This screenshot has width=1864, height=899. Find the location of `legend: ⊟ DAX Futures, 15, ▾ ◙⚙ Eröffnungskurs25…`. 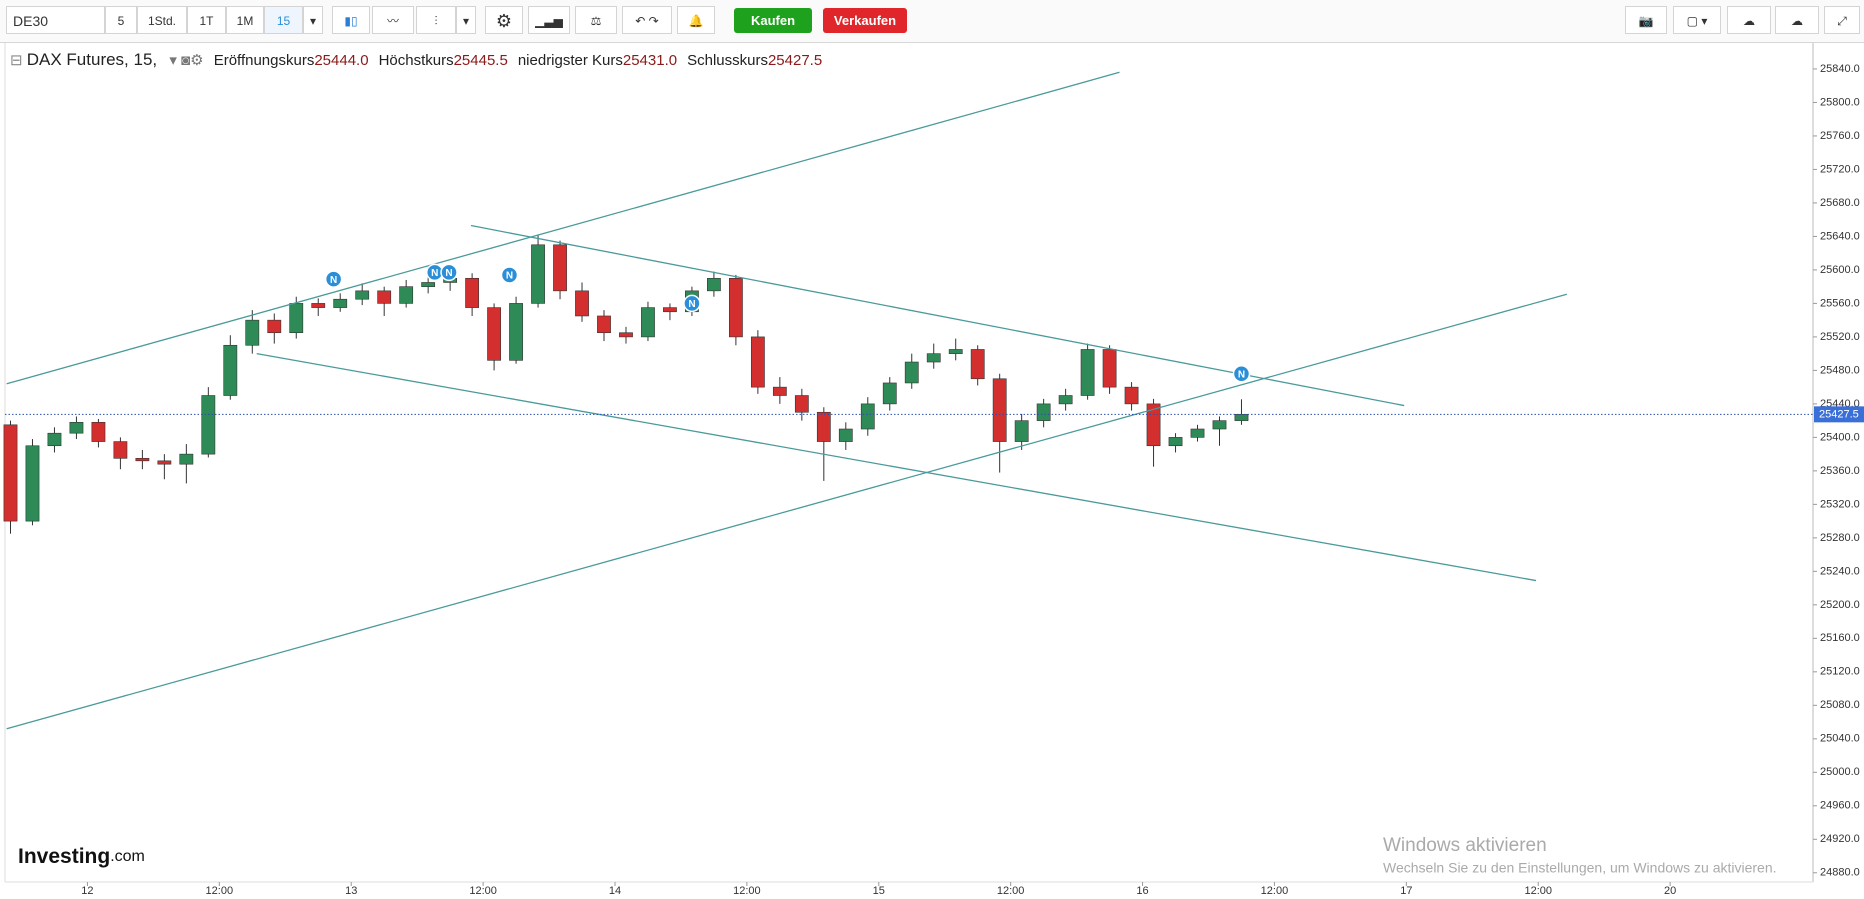

legend: ⊟ DAX Futures, 15, ▾ ◙⚙ Eröffnungskurs25… is located at coordinates (421, 60).